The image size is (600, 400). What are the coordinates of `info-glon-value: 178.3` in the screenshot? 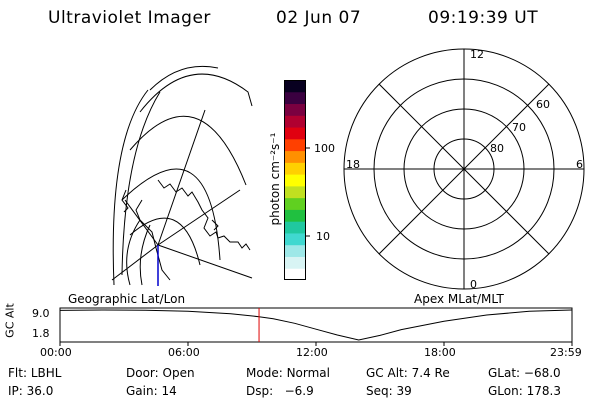 It's located at (543, 391).